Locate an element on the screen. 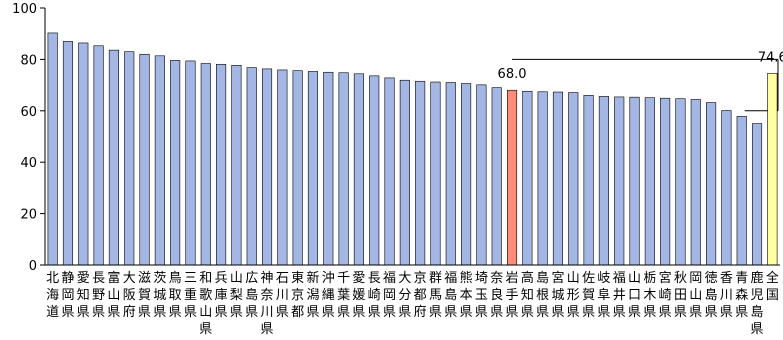 Image resolution: width=783 pixels, height=340 pixels. bar-福岡県 is located at coordinates (389, 171).